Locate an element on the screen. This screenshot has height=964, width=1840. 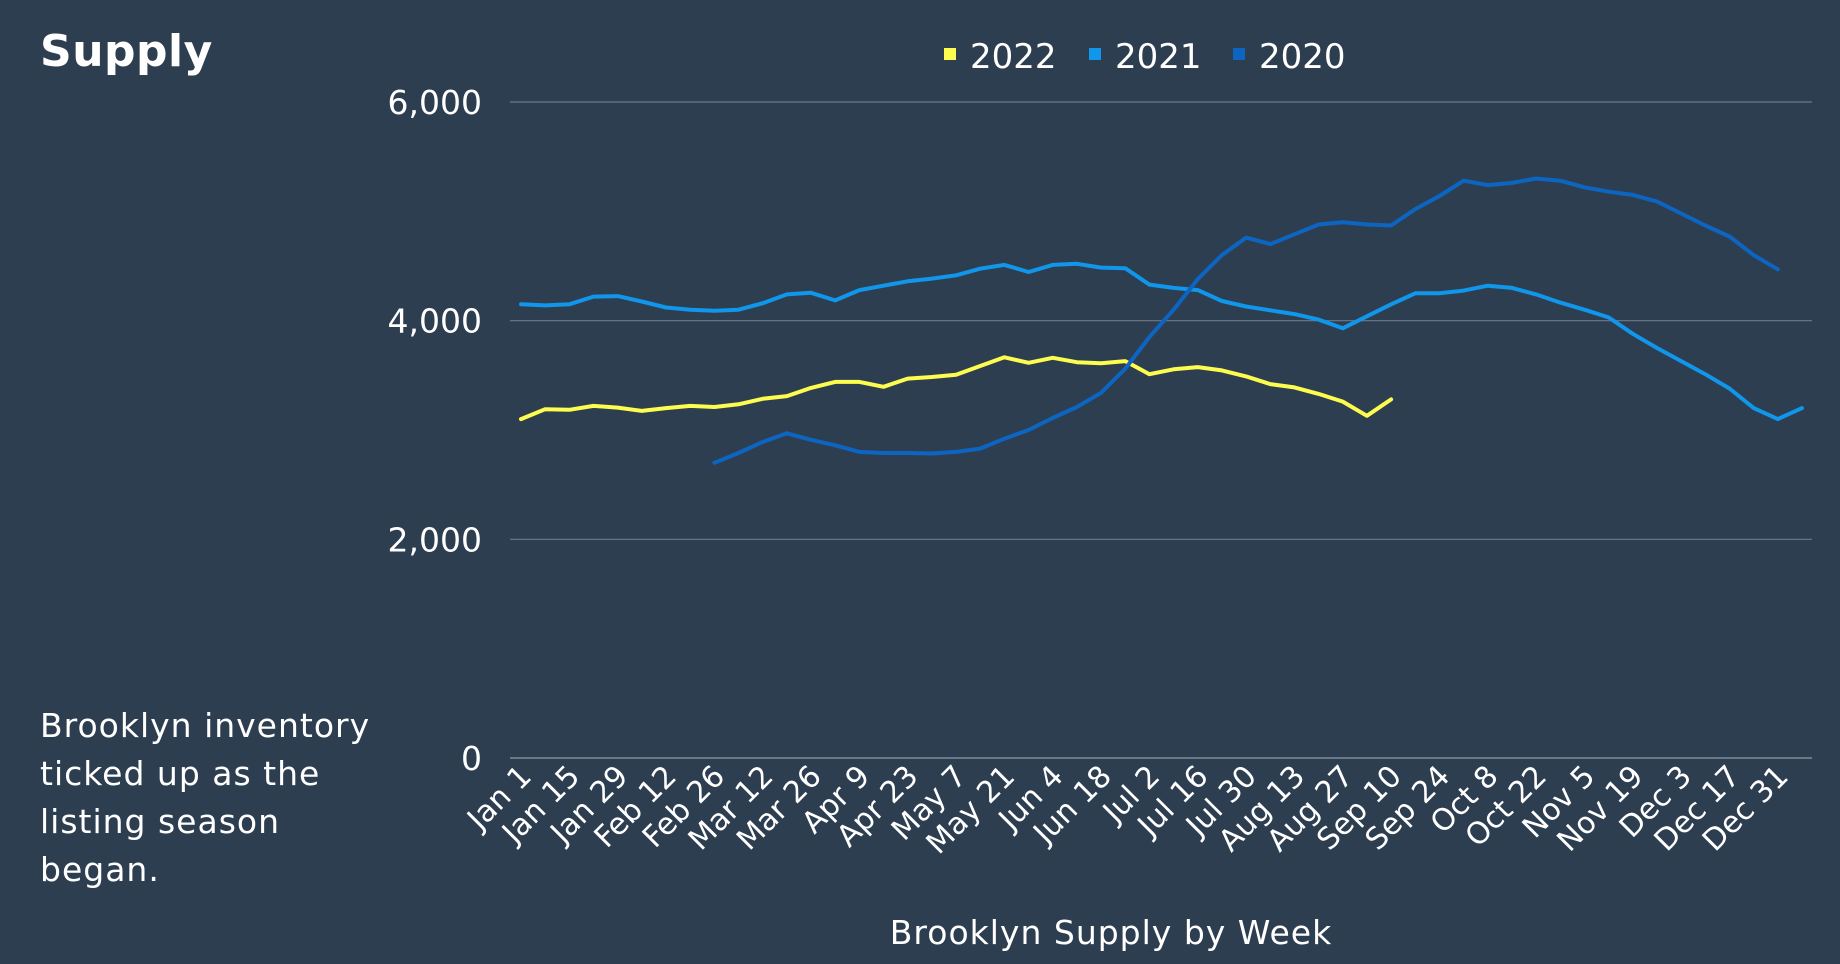
legend: 2022 2021 2020 is located at coordinates (1145, 57).